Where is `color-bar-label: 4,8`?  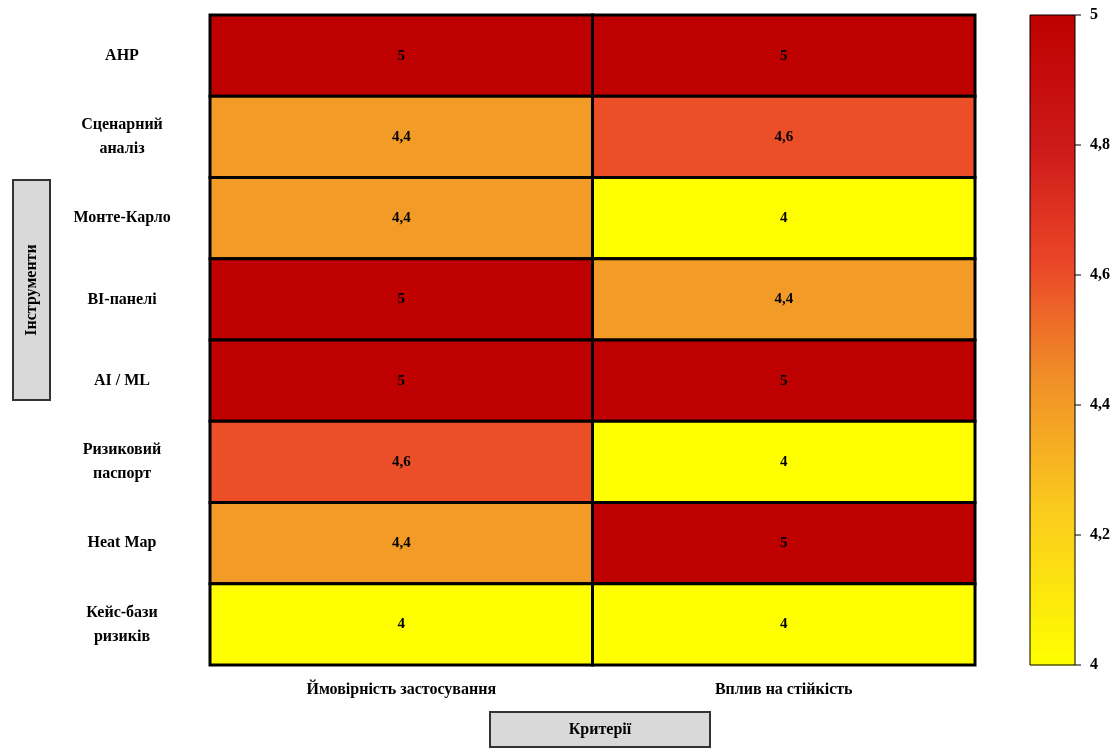
color-bar-label: 4,8 is located at coordinates (1100, 144).